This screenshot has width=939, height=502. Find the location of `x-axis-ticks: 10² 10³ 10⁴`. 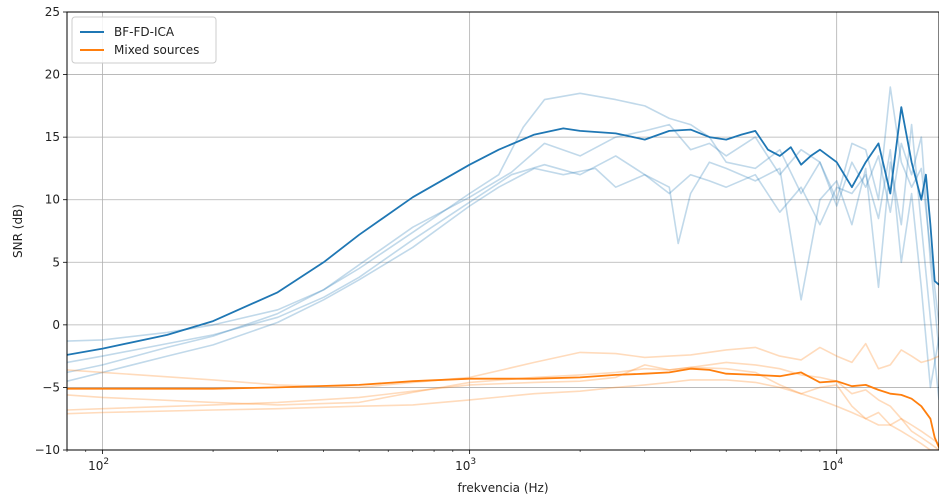

x-axis-ticks: 10² 10³ 10⁴ is located at coordinates (454, 461).